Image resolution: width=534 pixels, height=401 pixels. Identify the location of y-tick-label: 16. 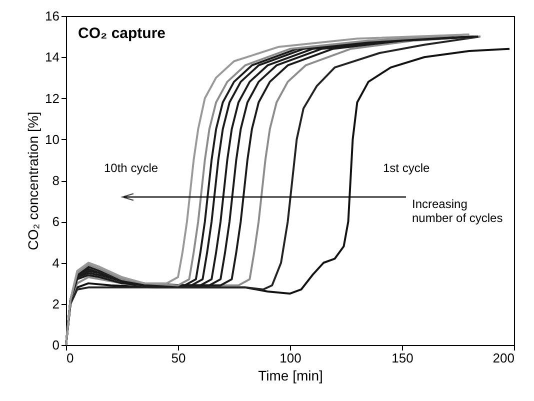
(52, 16).